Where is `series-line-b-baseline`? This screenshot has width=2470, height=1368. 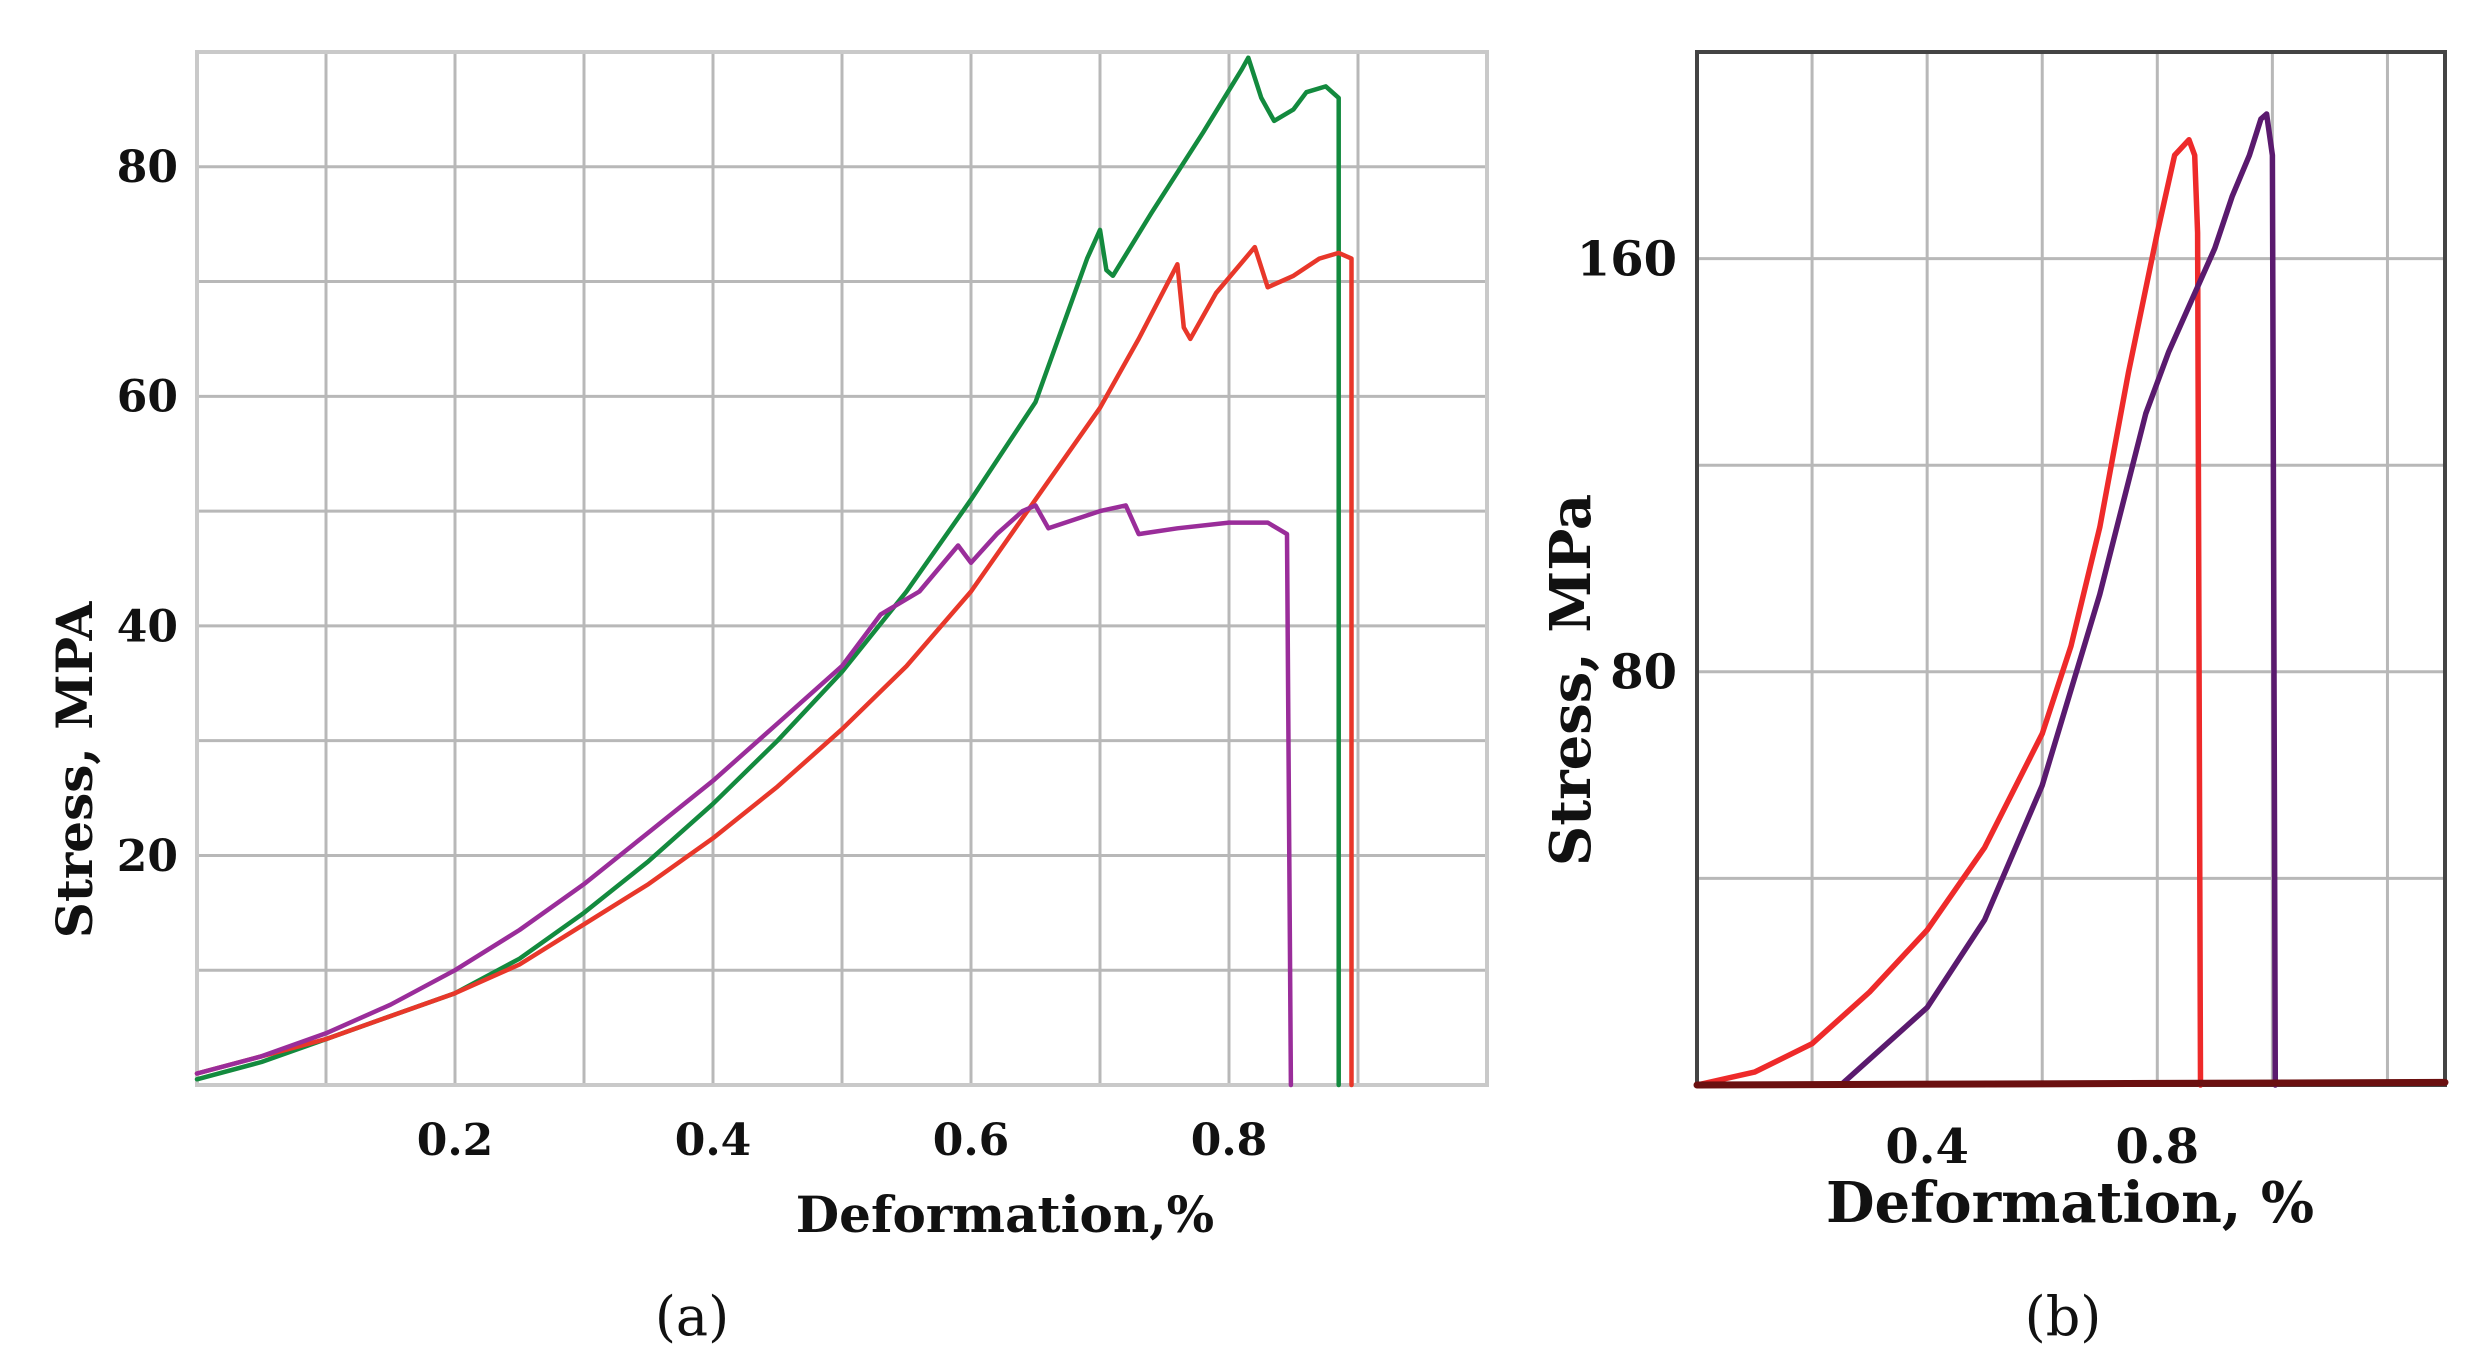 series-line-b-baseline is located at coordinates (2071, 1083).